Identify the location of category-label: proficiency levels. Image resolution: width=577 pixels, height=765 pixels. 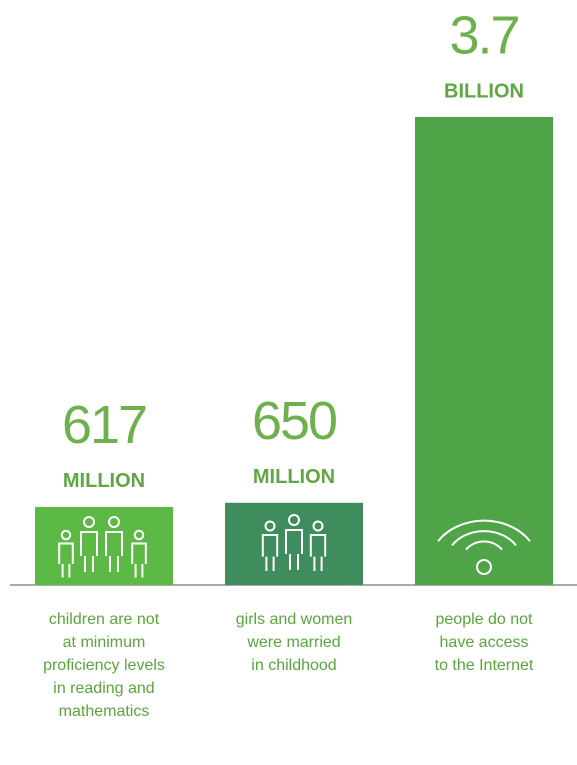
(104, 665).